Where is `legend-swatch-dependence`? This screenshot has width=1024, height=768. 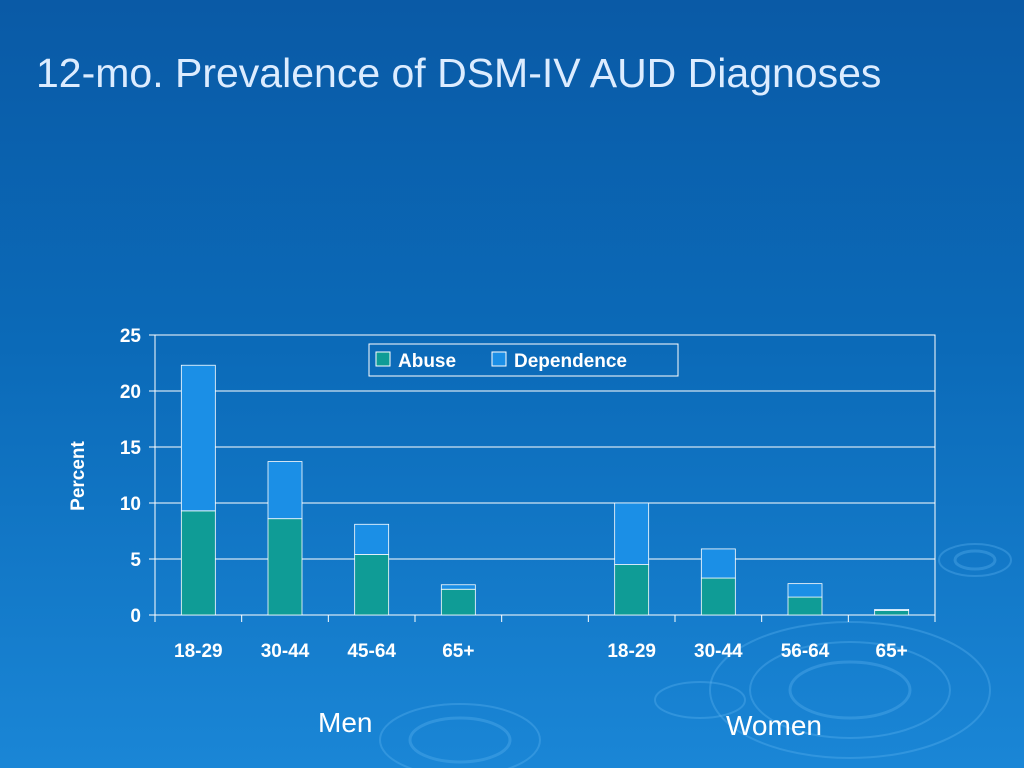
legend-swatch-dependence is located at coordinates (499, 359).